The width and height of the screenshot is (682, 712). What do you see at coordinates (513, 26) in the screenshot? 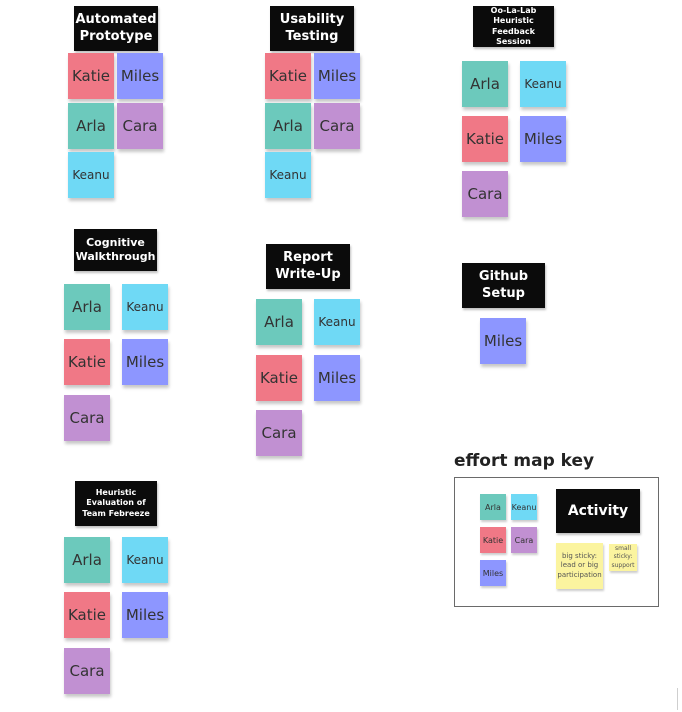
I see `activity-label-oo-la-lab-heuristic-feedback-session: Oo-La-Lab Heuristic Feedback Session` at bounding box center [513, 26].